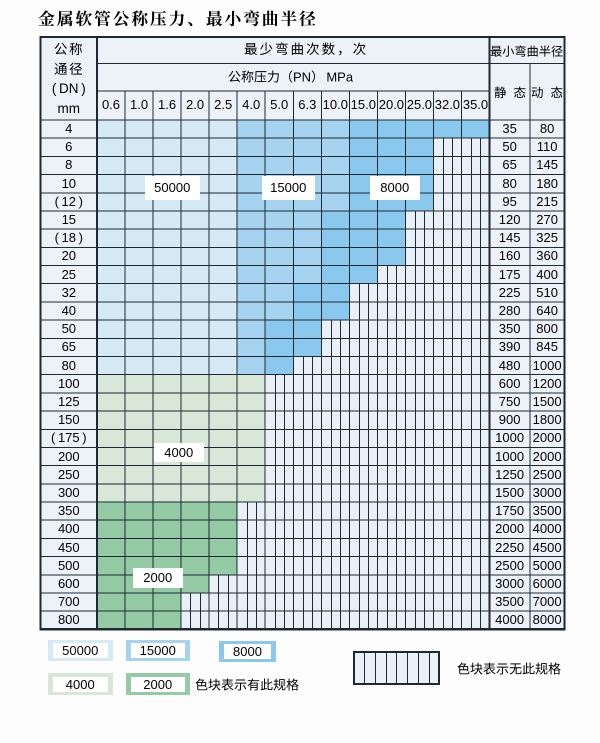  I want to click on svg-text: PN, so click(302, 76).